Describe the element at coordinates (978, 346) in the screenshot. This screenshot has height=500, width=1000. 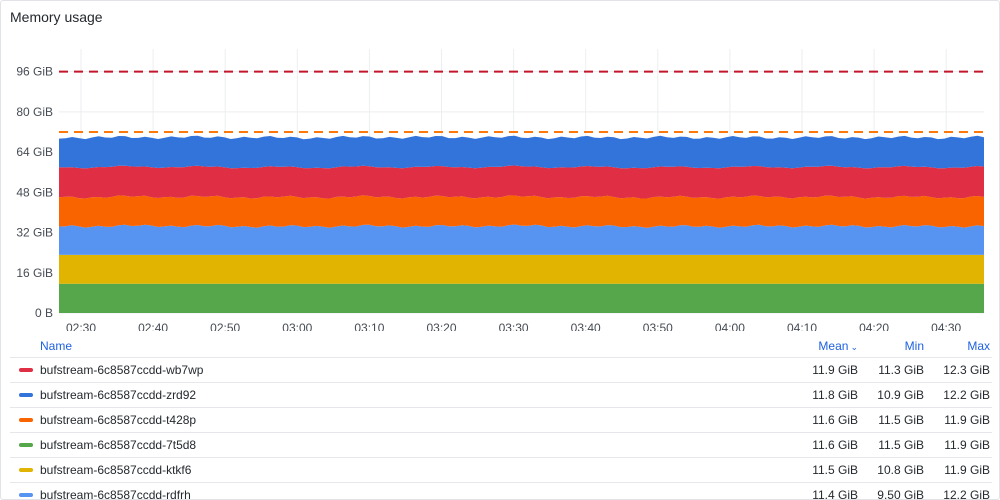
I see `legend-header-max: Max` at that location.